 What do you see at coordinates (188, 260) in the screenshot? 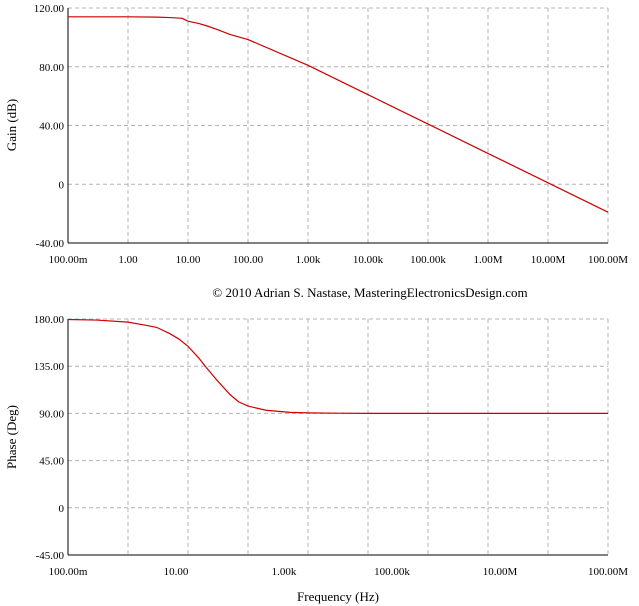
I see `gain-x-tick-label: 10.00` at bounding box center [188, 260].